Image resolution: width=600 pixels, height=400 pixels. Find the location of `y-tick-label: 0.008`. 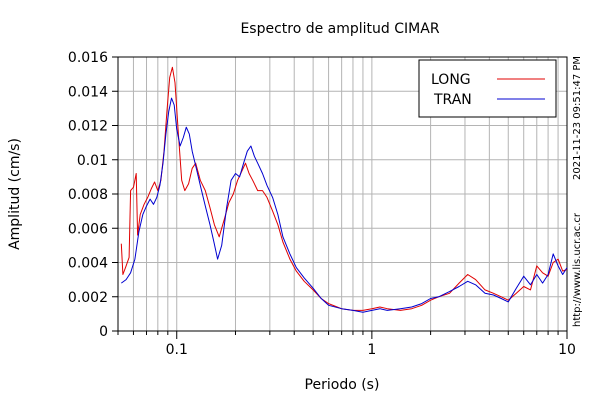

y-tick-label: 0.008 is located at coordinates (88, 195).